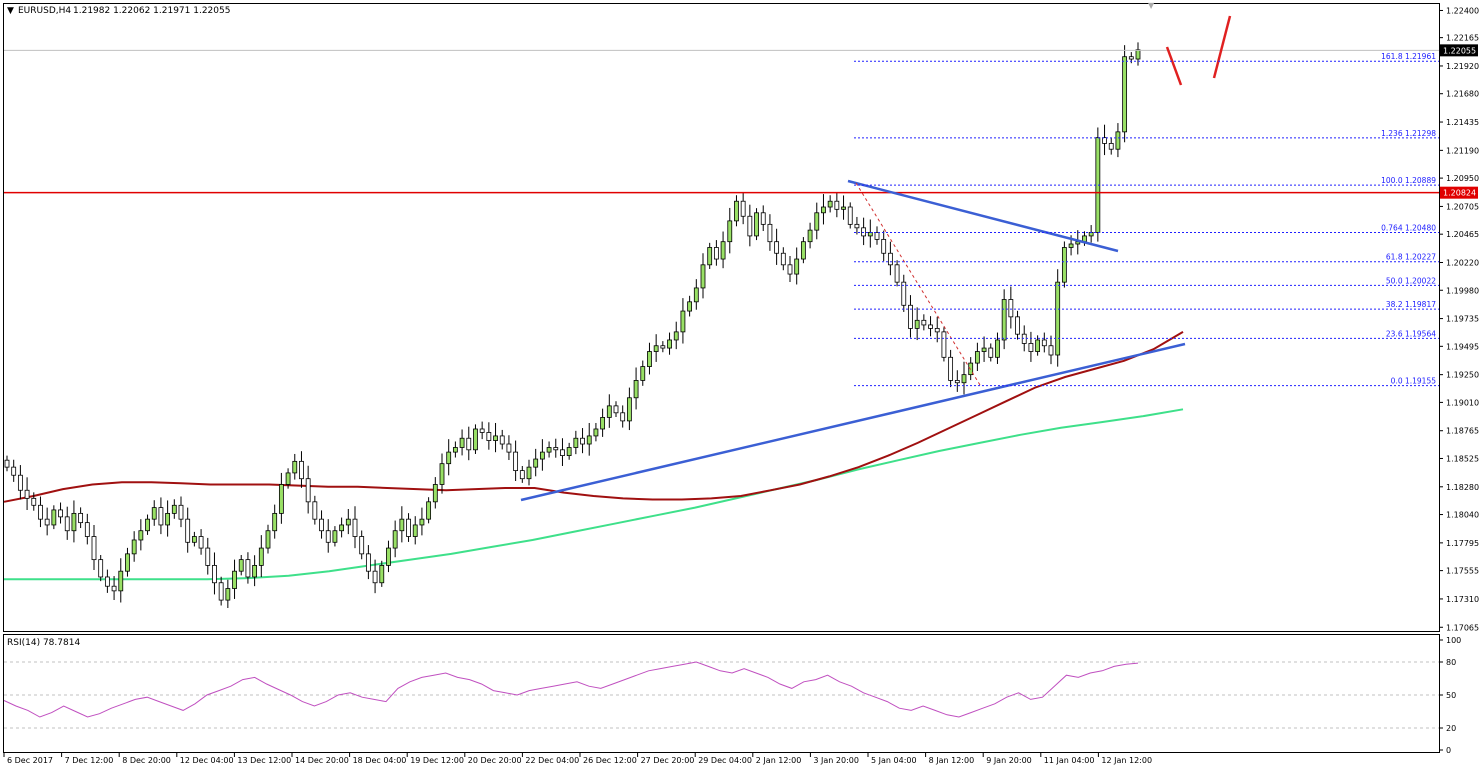  I want to click on price-axis-tick-label: 1.20465, so click(1462, 234).